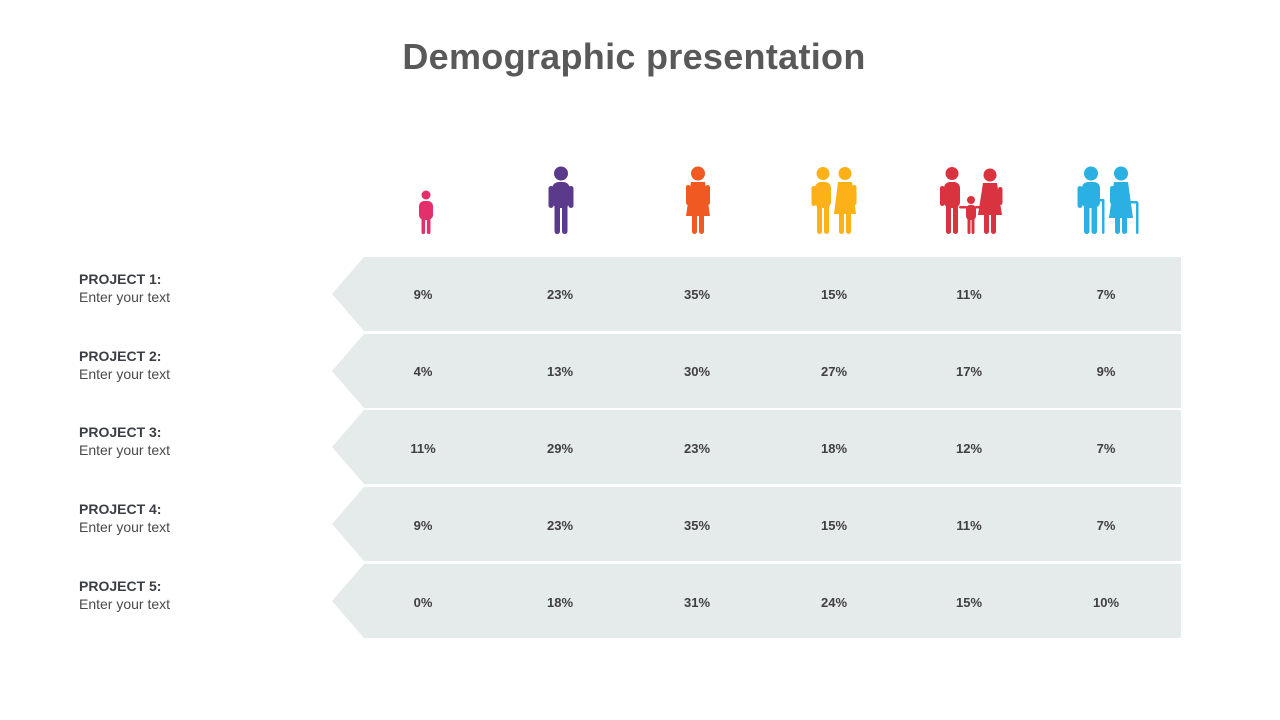 This screenshot has width=1280, height=720. What do you see at coordinates (697, 602) in the screenshot?
I see `value-cell: 31%` at bounding box center [697, 602].